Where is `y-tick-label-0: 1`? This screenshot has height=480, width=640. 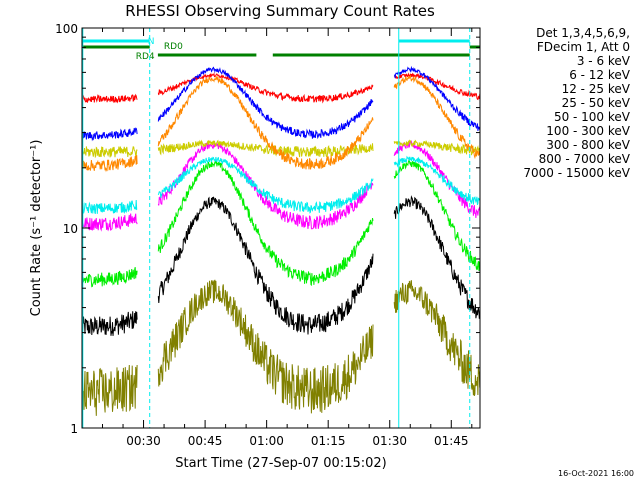
y-tick-label-0: 1 is located at coordinates (74, 429).